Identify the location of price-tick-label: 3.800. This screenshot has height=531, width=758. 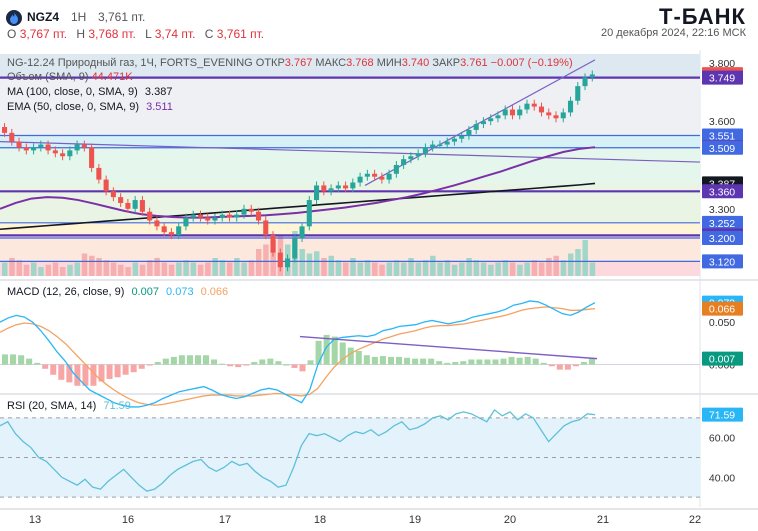
(722, 64).